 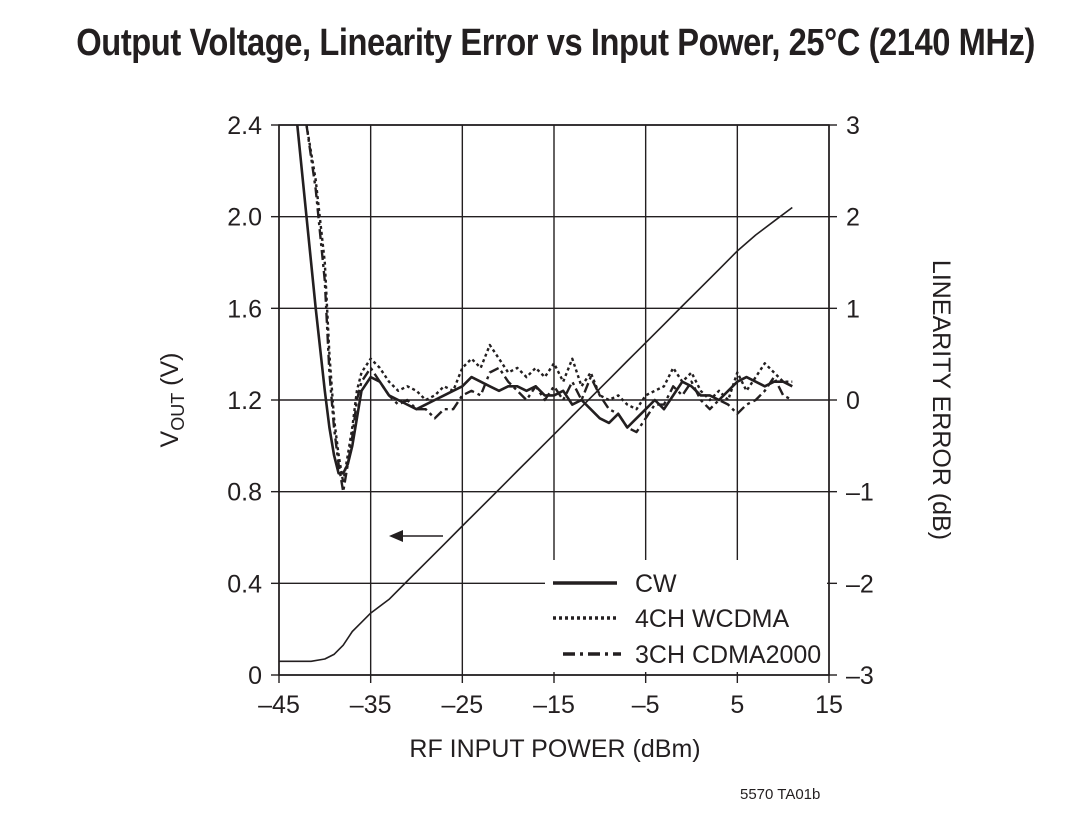 I want to click on y-right-tick-label: 3, so click(x=853, y=126).